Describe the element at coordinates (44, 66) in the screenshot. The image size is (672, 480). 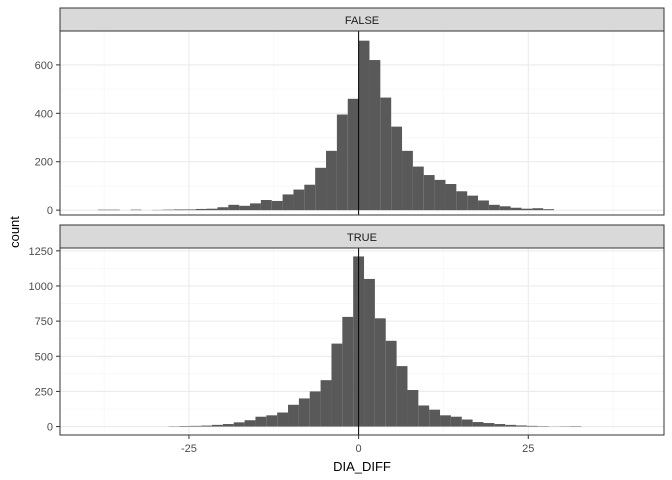
I see `y-tick-label: 600` at that location.